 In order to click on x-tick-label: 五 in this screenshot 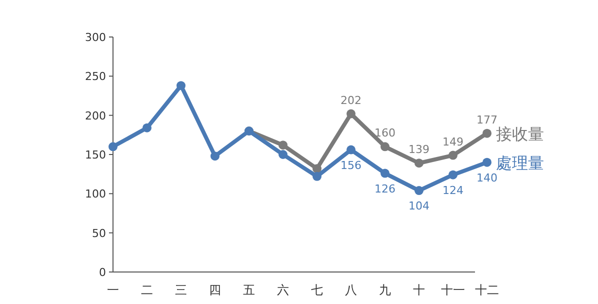, I will do `click(249, 290)`.